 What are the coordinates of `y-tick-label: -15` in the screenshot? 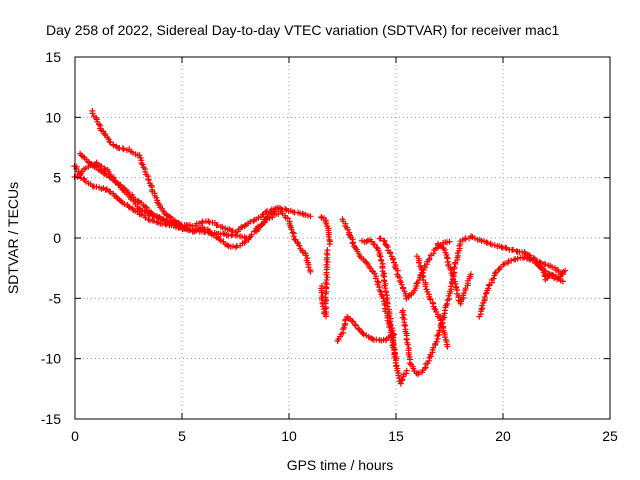 It's located at (51, 419).